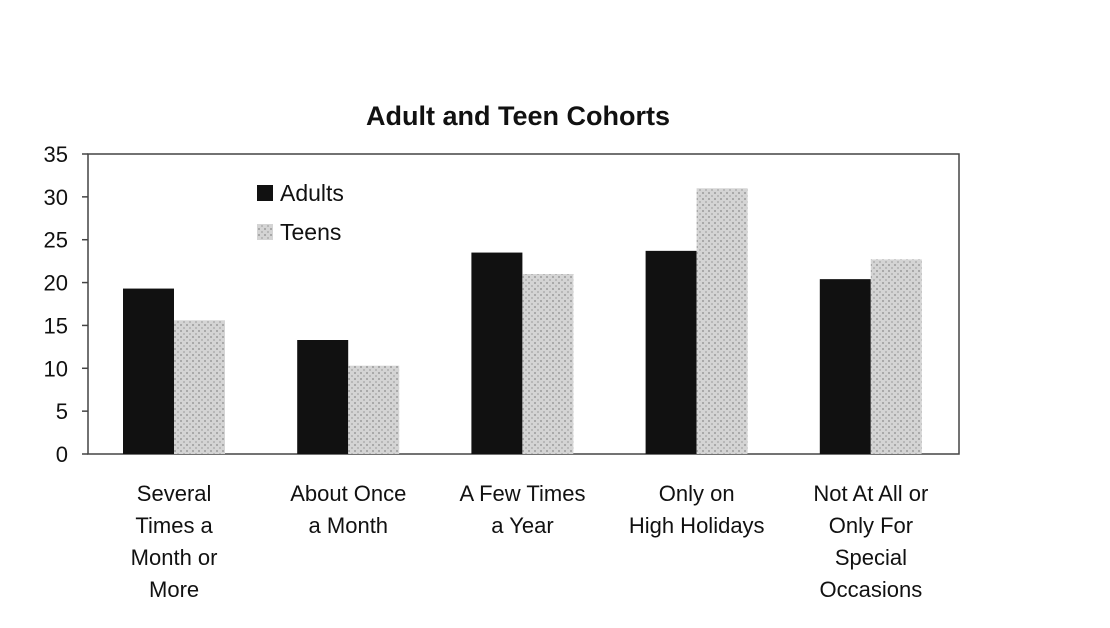  I want to click on legend-label-adults: Adults, so click(312, 193).